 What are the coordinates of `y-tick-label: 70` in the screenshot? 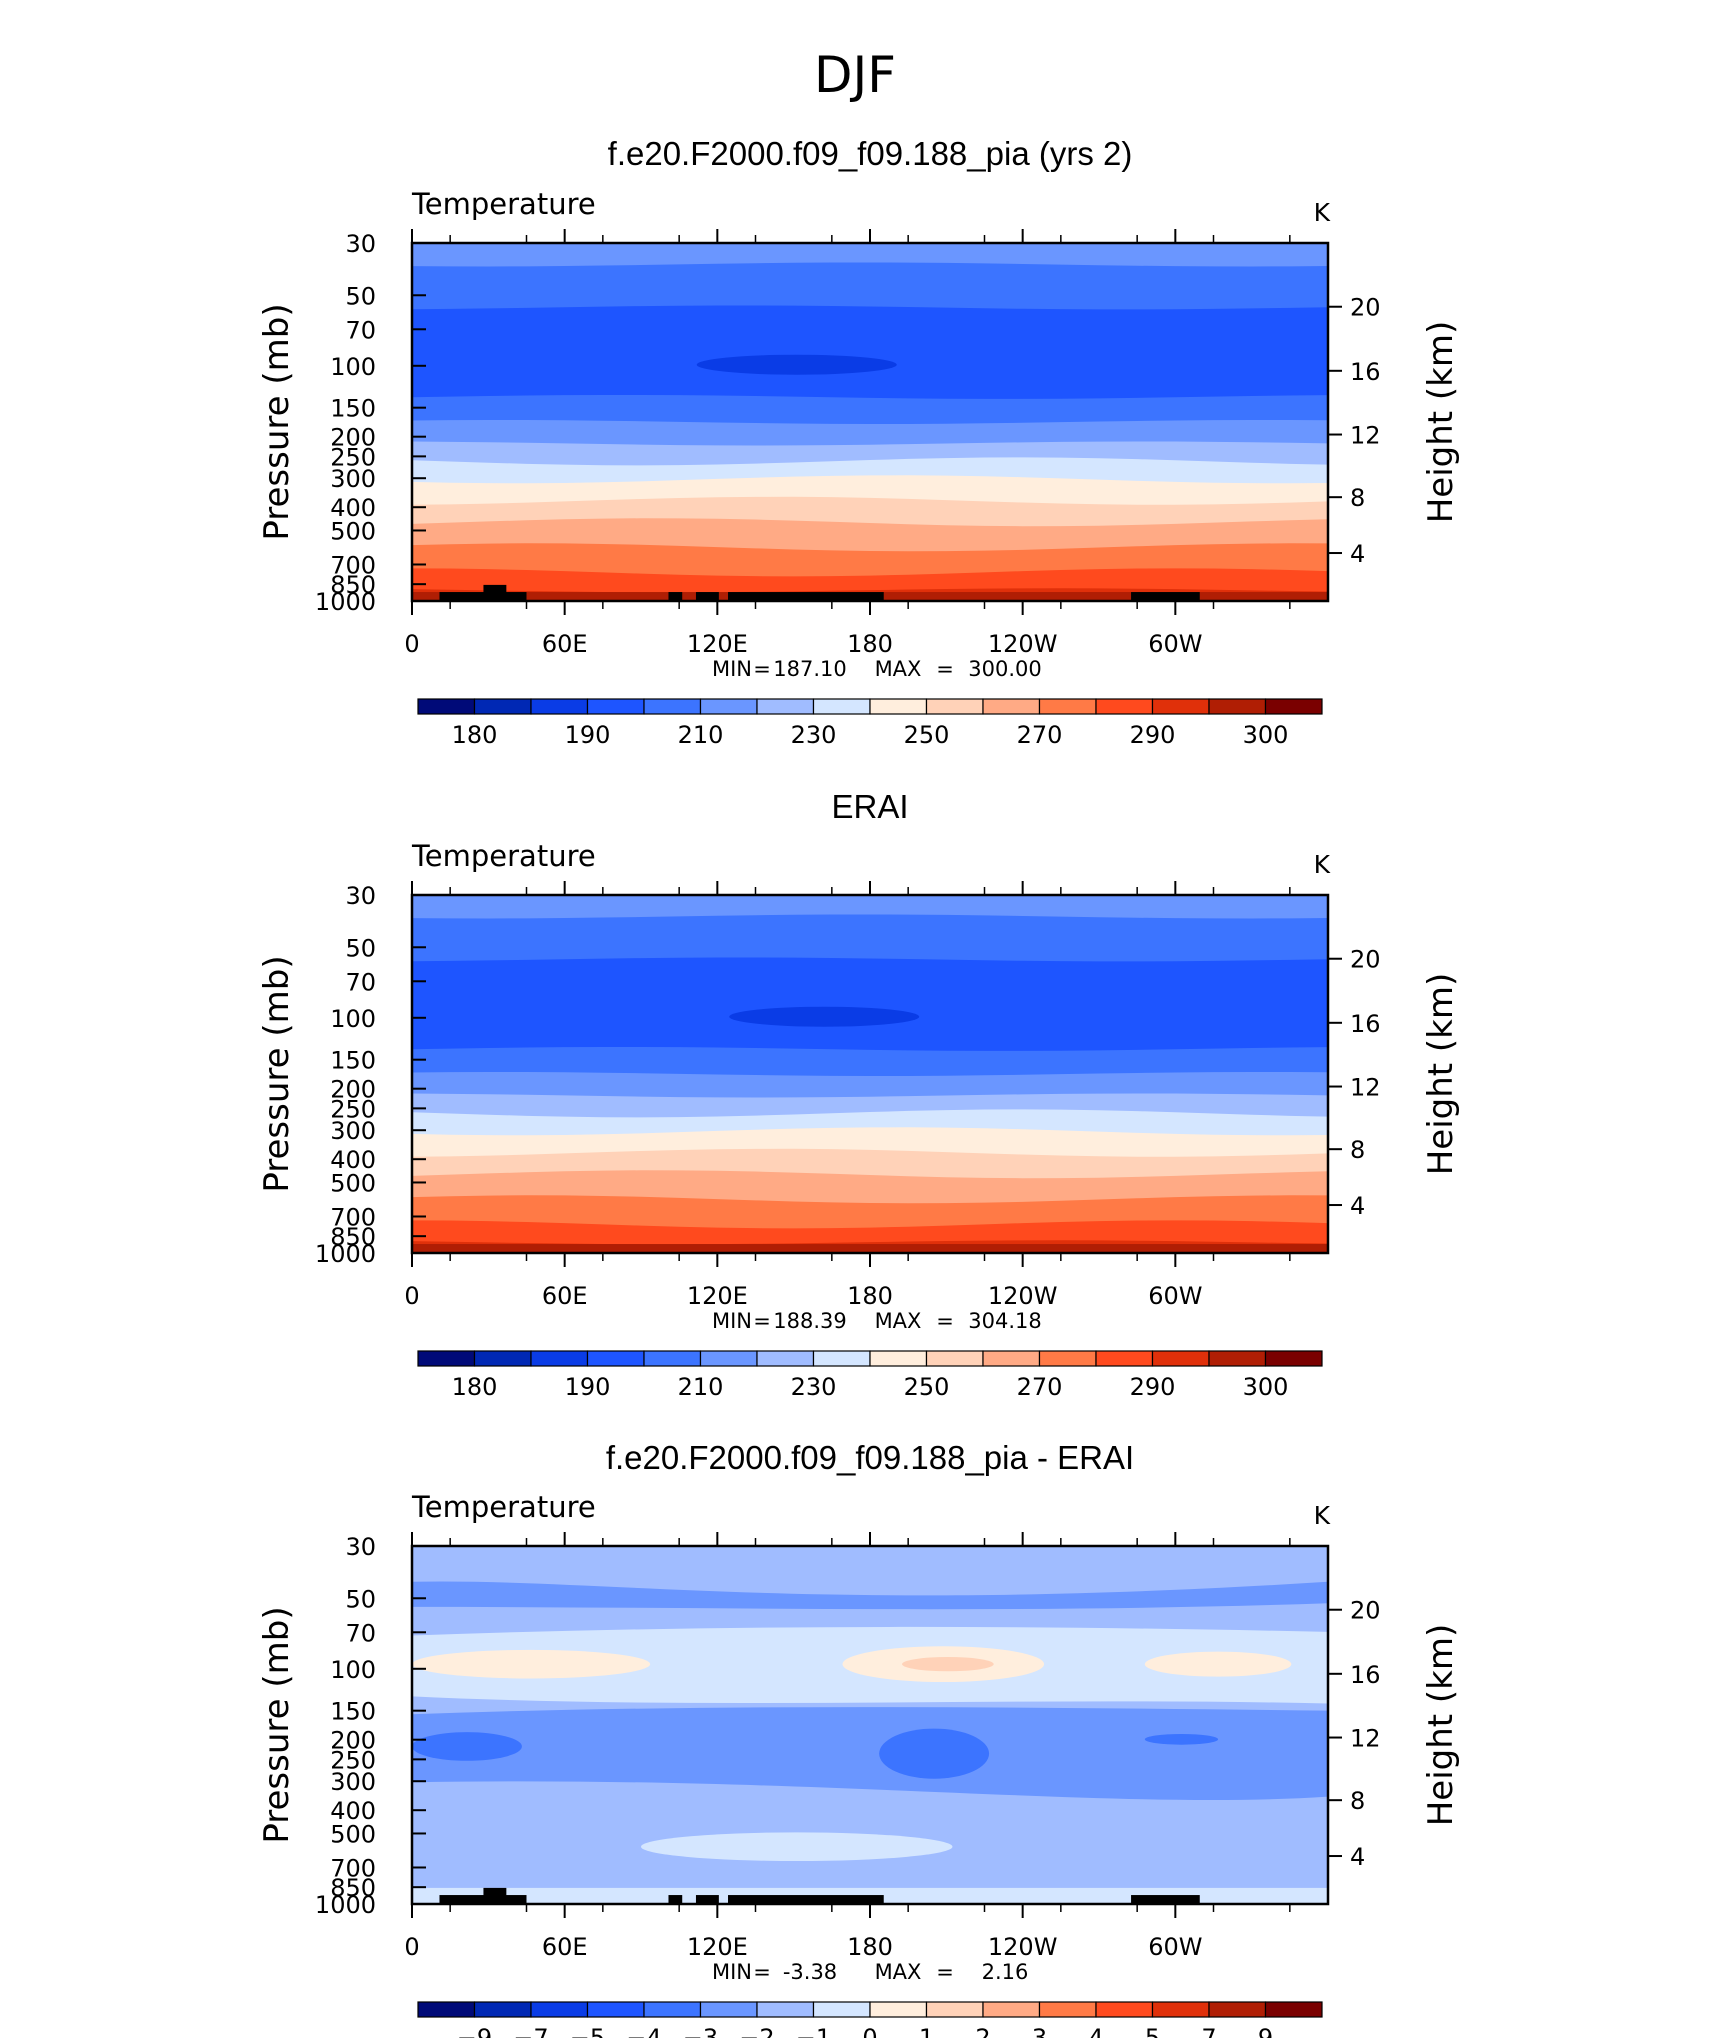 It's located at (360, 1633).